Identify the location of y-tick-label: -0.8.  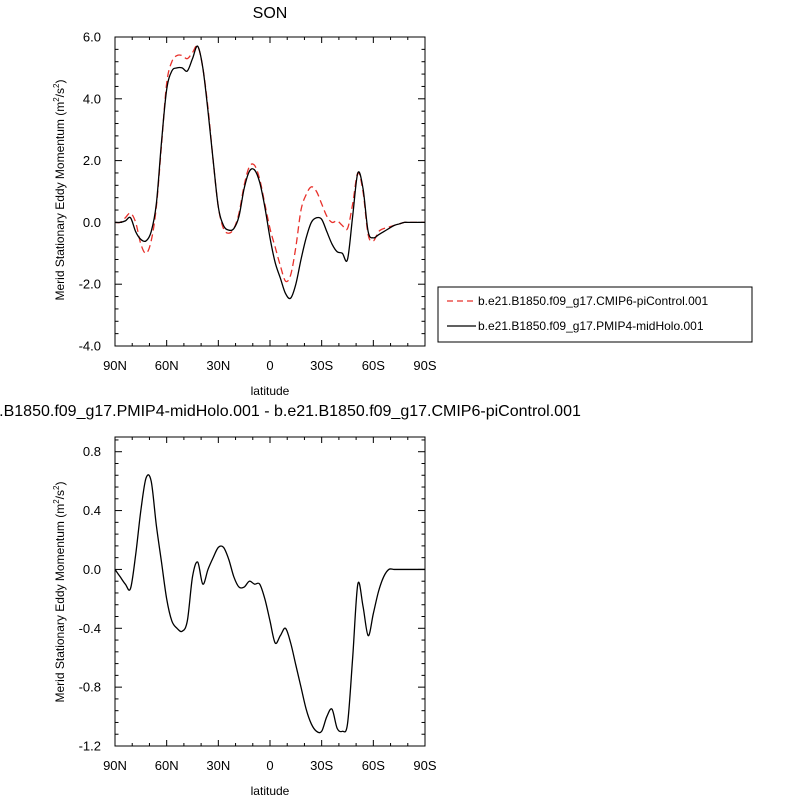
(90, 687).